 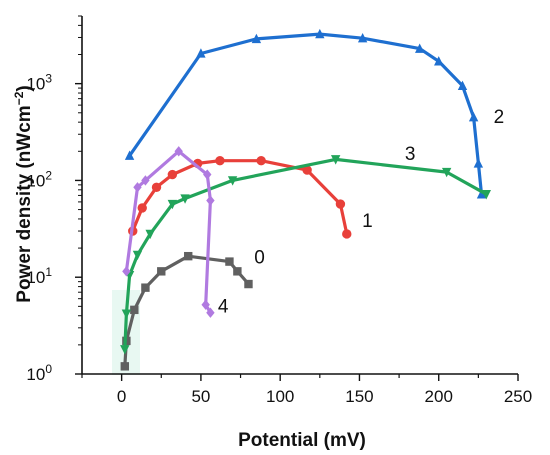 I want to click on x-tick-label: 100, so click(x=280, y=396).